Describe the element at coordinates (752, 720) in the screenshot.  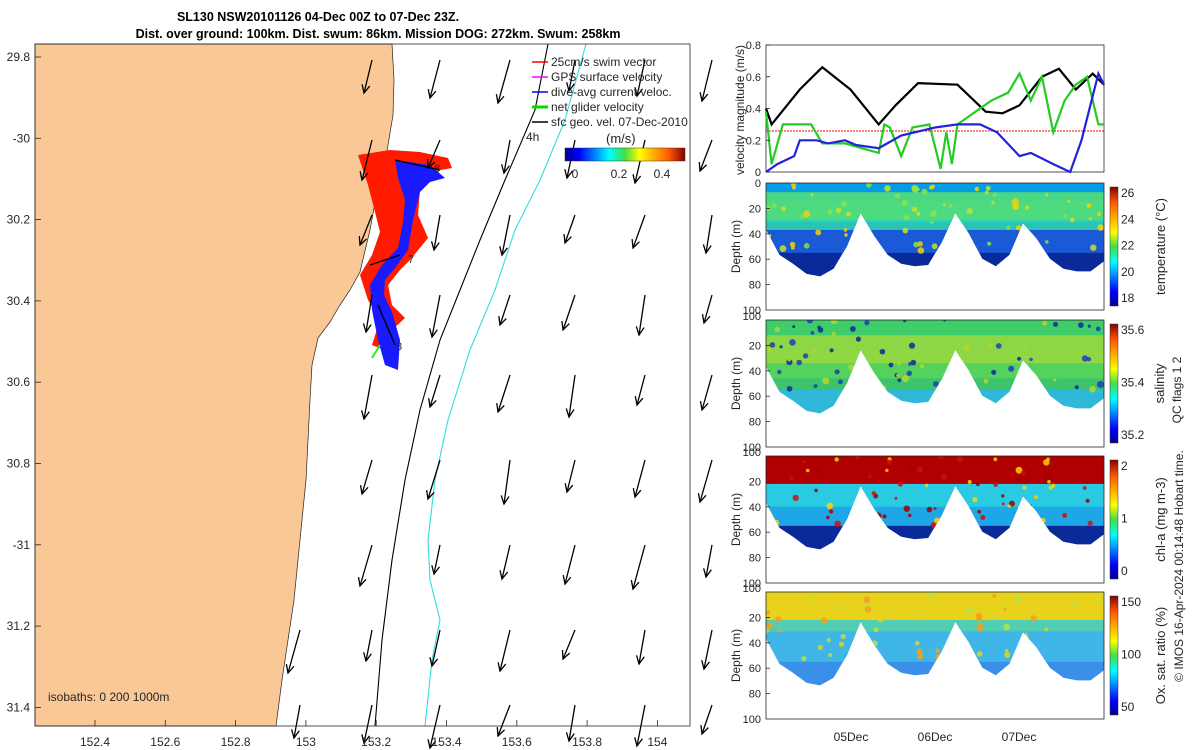
I see `depth-tick-label-oxygen-5: 100` at that location.